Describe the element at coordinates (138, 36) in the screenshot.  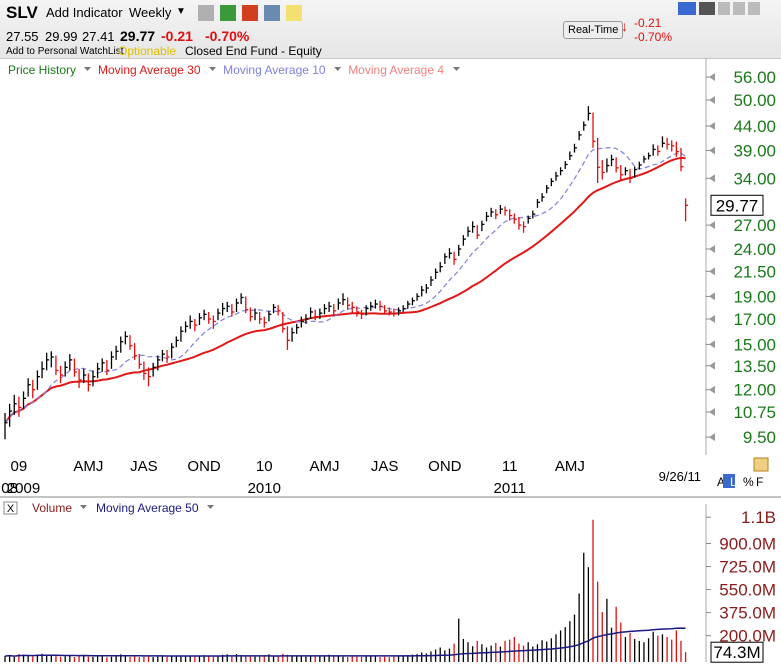
I see `close: 29.77` at that location.